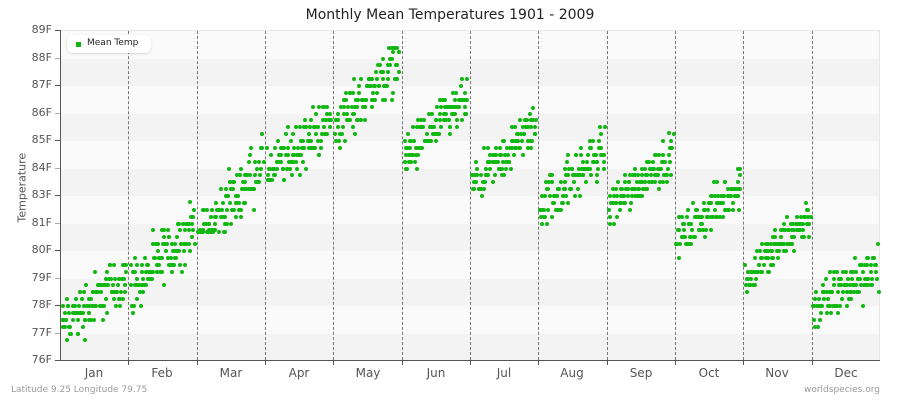 The image size is (900, 400). Describe the element at coordinates (231, 373) in the screenshot. I see `x-tick-label: Mar` at that location.